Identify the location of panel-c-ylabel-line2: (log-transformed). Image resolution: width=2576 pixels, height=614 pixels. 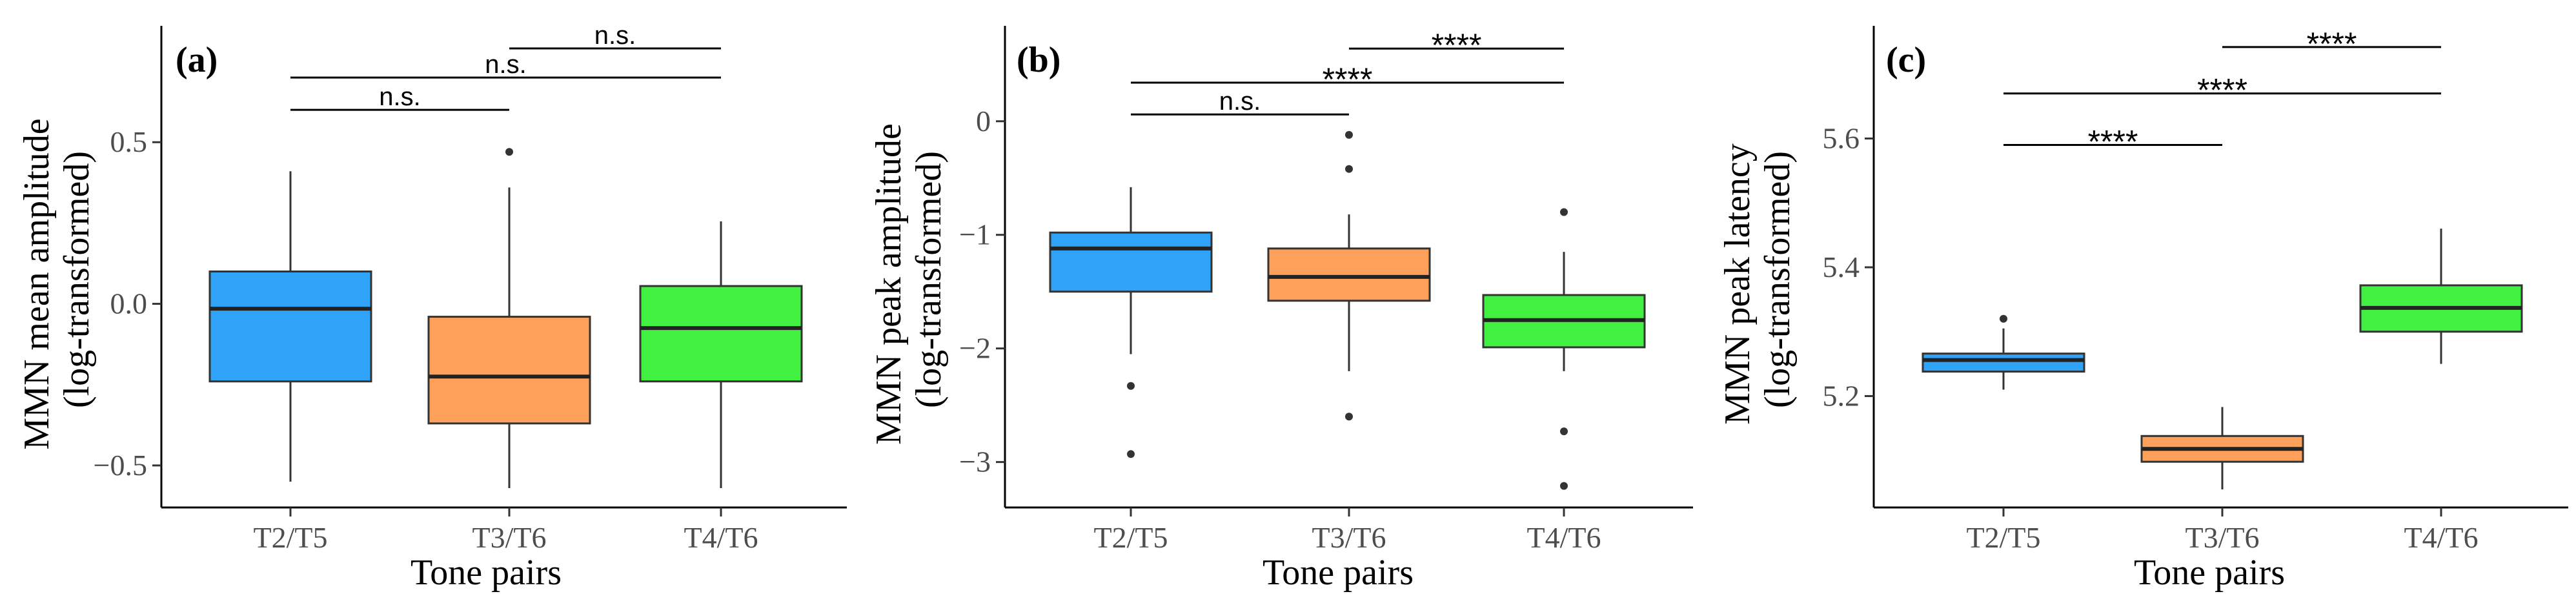
(1778, 279).